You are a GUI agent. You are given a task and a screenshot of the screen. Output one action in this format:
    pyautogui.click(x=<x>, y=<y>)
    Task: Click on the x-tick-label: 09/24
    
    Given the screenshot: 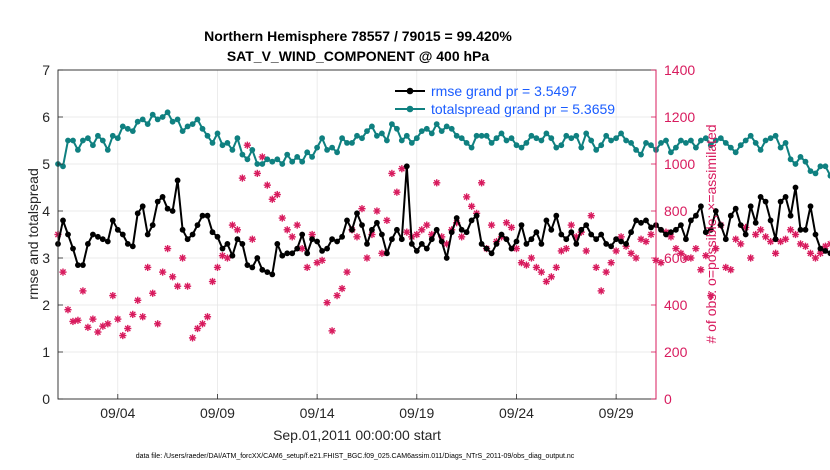 What is the action you would take?
    pyautogui.click(x=516, y=413)
    